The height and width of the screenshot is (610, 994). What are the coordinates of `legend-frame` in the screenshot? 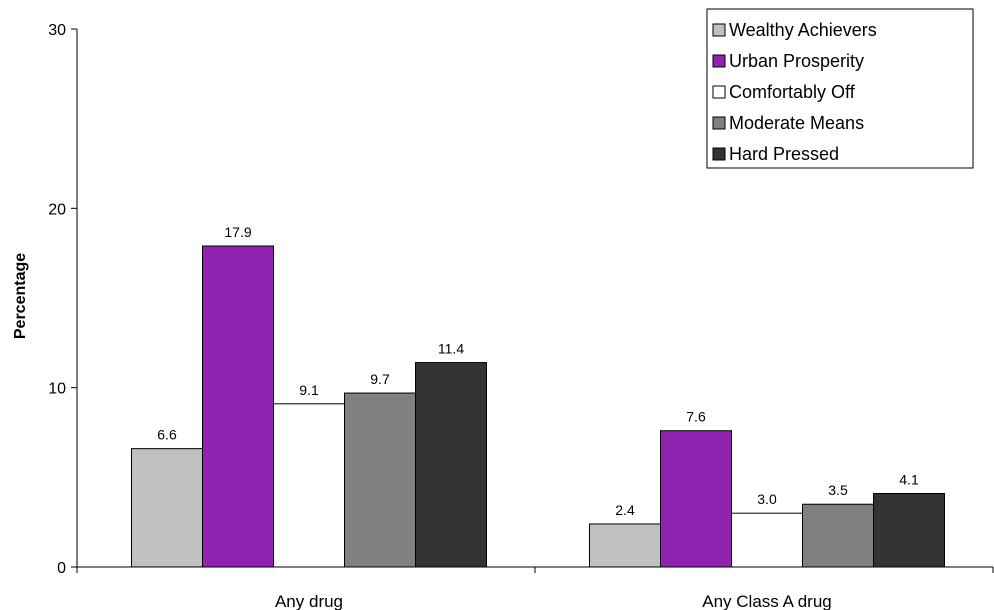 It's located at (840, 88).